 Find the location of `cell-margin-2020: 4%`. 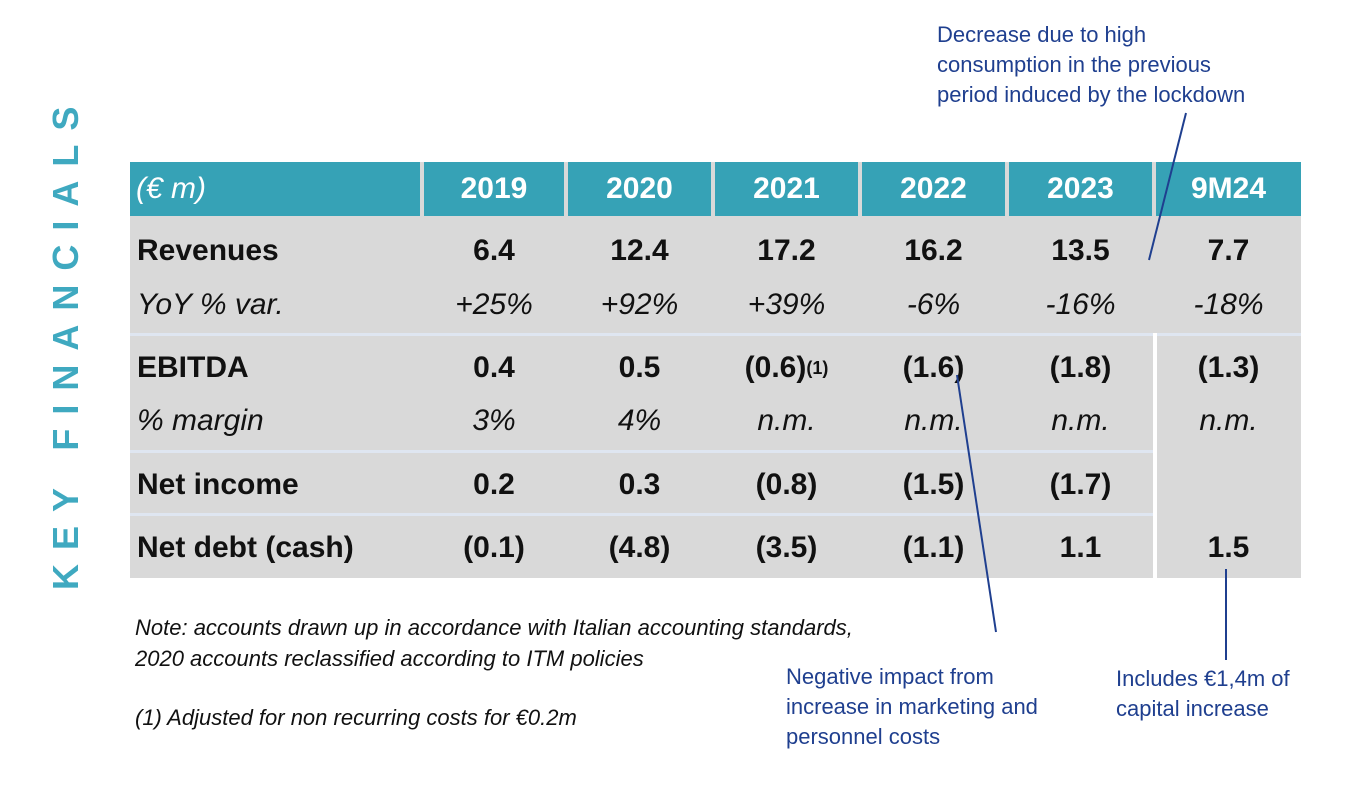

cell-margin-2020: 4% is located at coordinates (639, 420).